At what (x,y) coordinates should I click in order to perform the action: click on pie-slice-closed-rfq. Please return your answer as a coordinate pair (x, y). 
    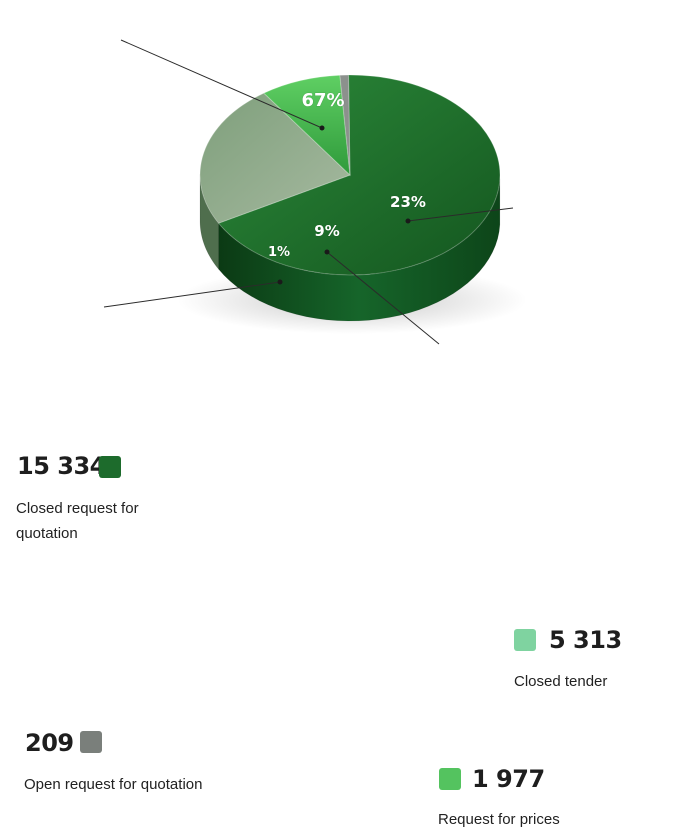
    Looking at the image, I should click on (359, 175).